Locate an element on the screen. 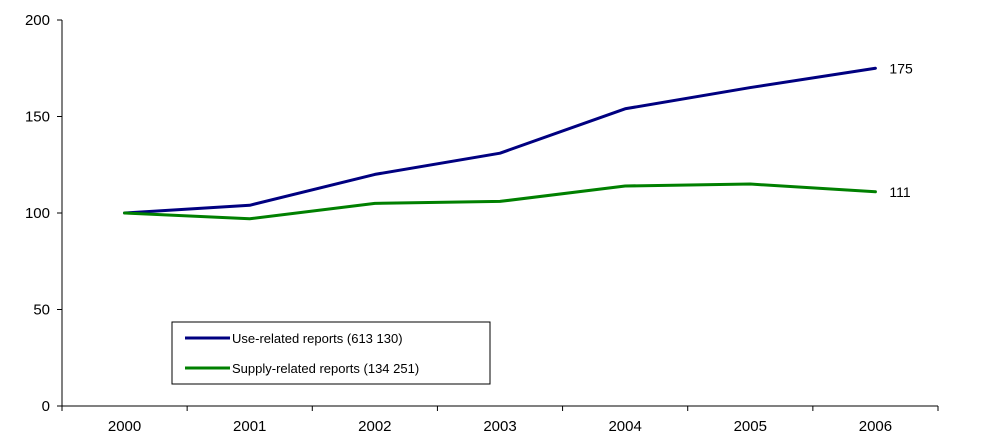  legend-box is located at coordinates (331, 353).